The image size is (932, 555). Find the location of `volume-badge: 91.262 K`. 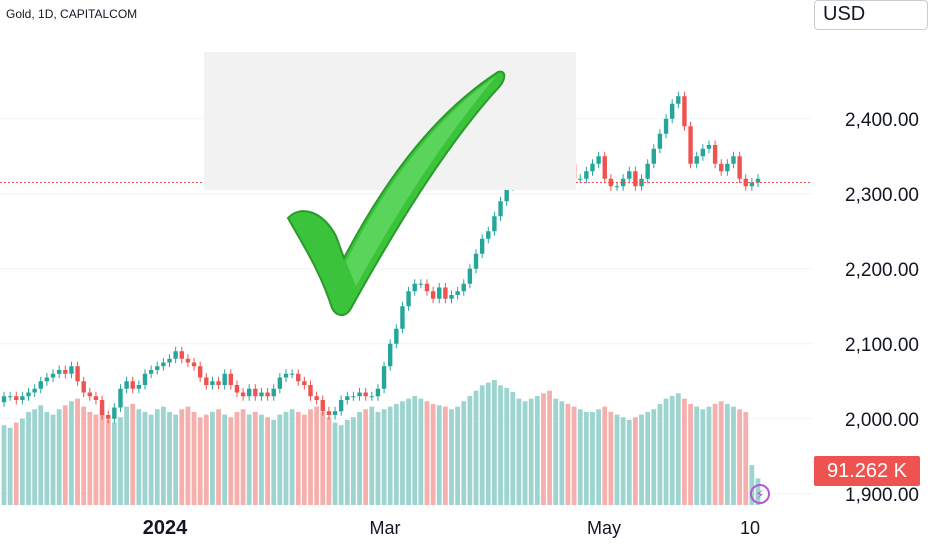

volume-badge: 91.262 K is located at coordinates (867, 471).